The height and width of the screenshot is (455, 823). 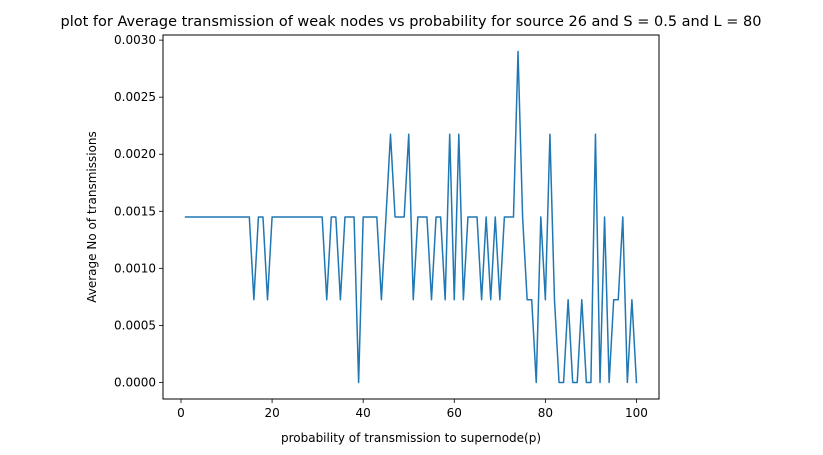 I want to click on y-tick-label: 0.0010, so click(x=135, y=268).